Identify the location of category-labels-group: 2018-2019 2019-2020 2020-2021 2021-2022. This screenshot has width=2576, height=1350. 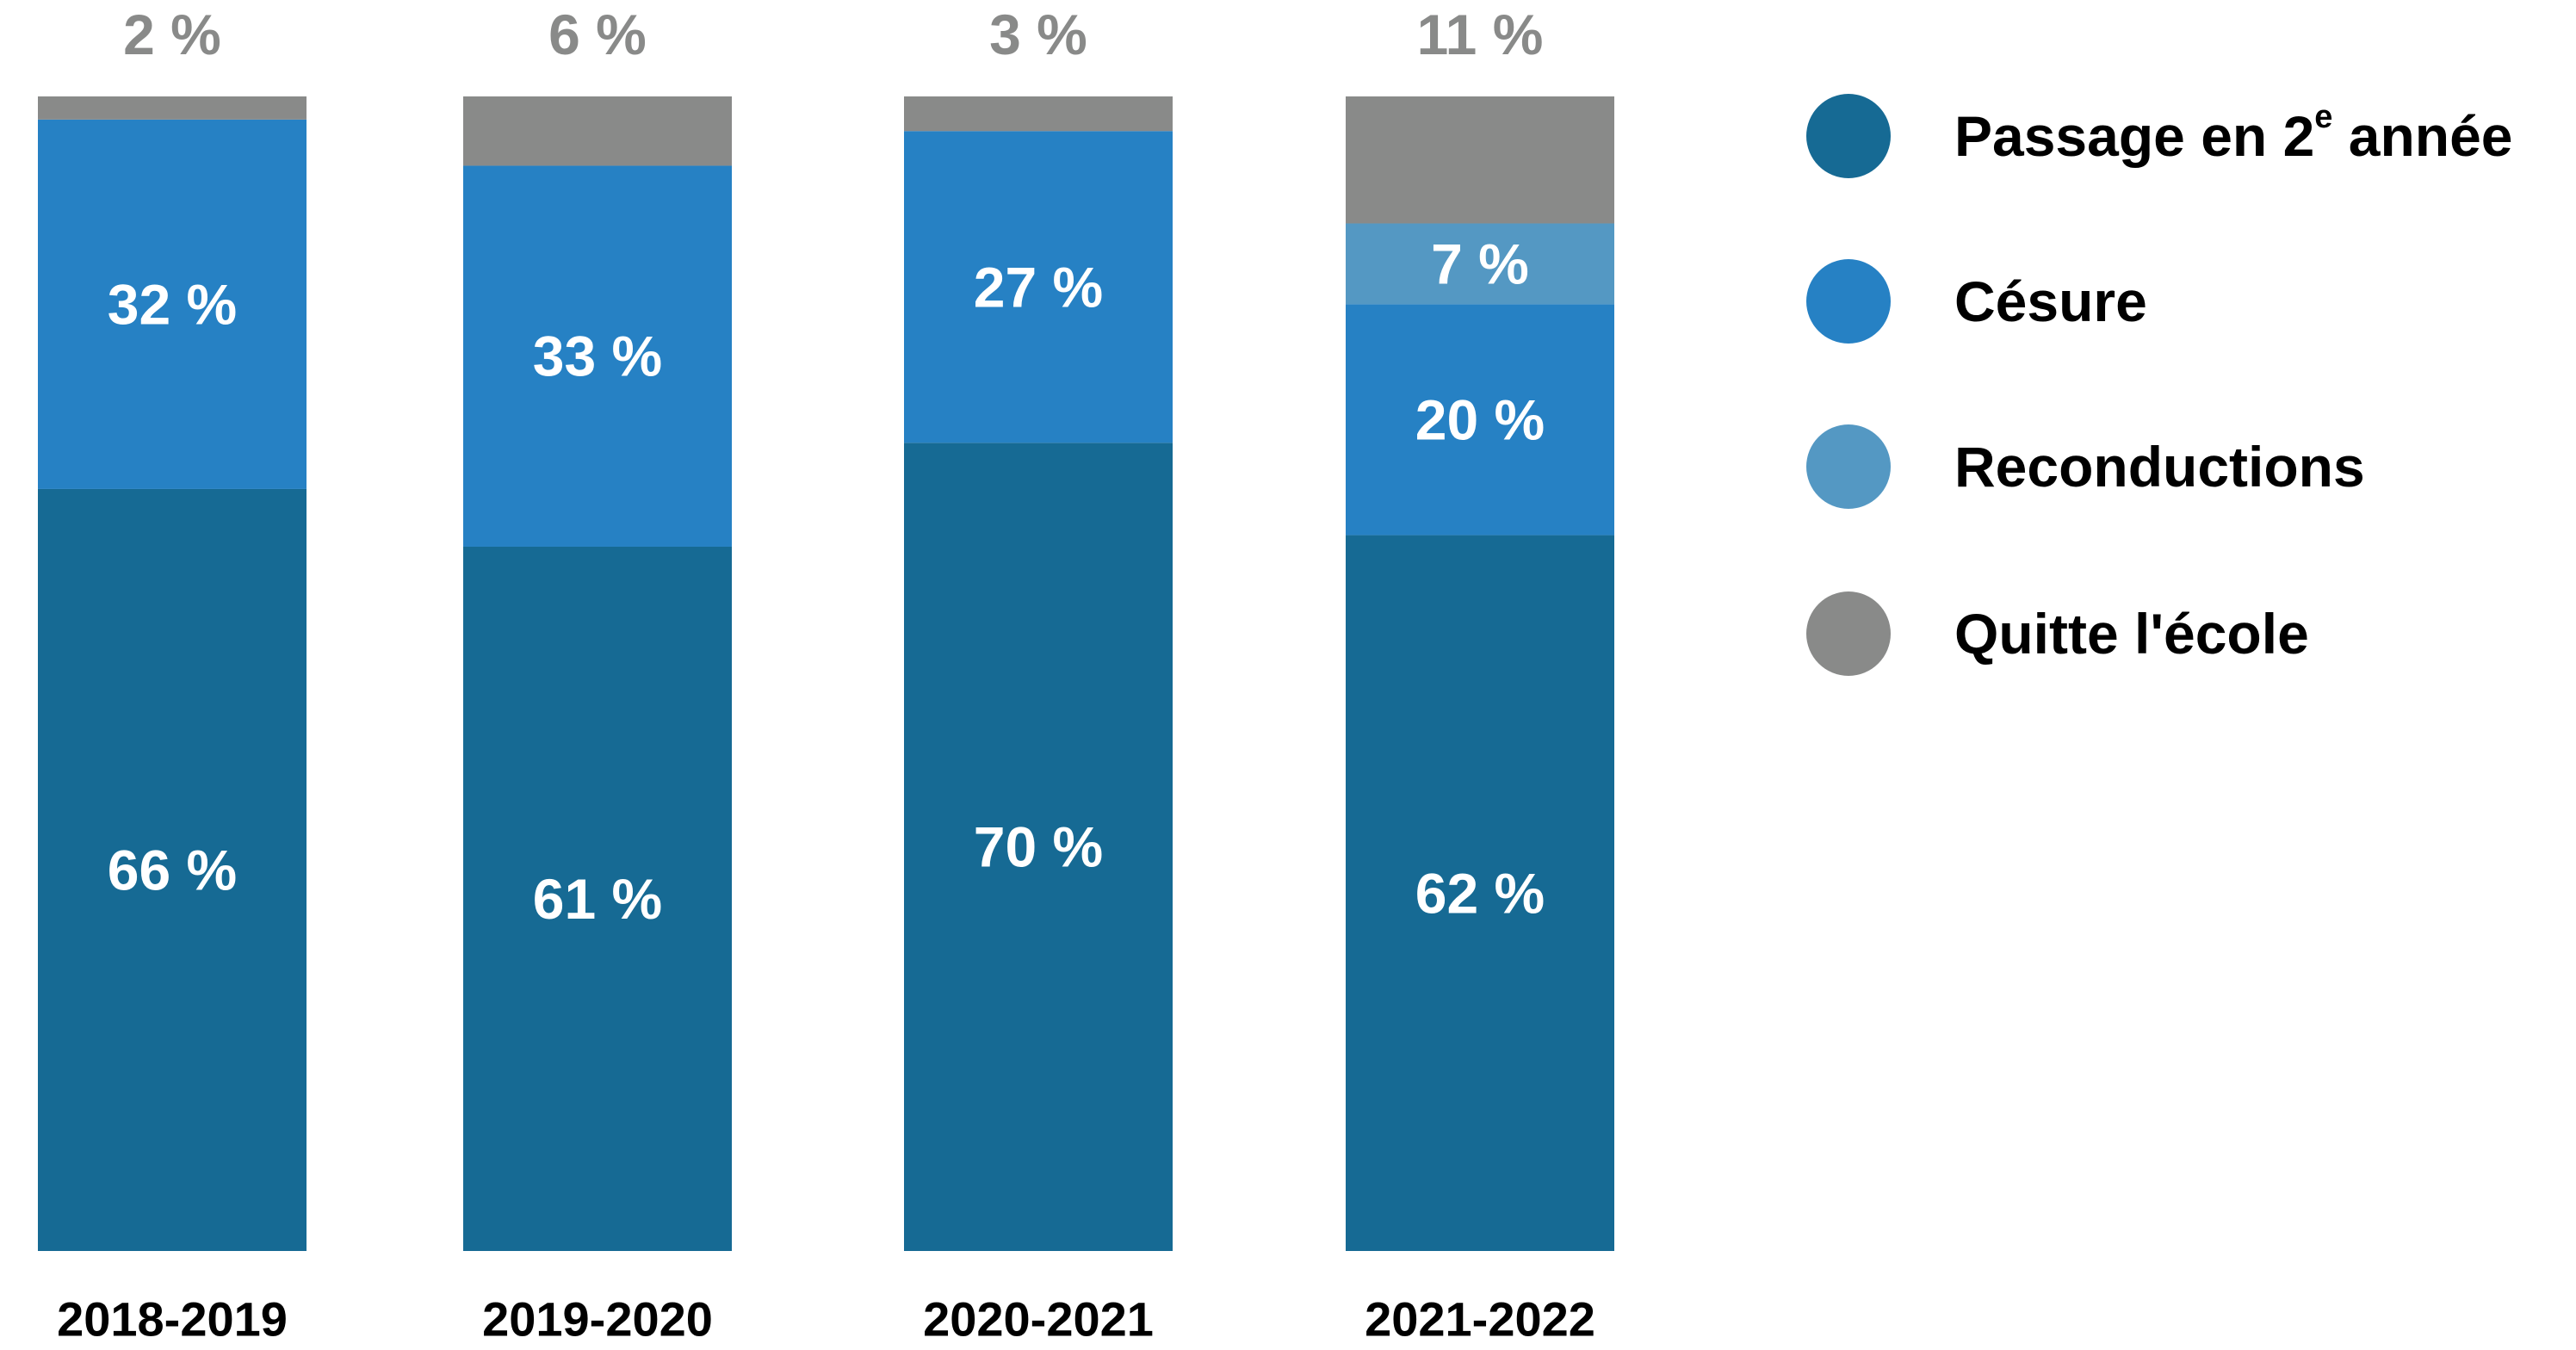
(826, 1320).